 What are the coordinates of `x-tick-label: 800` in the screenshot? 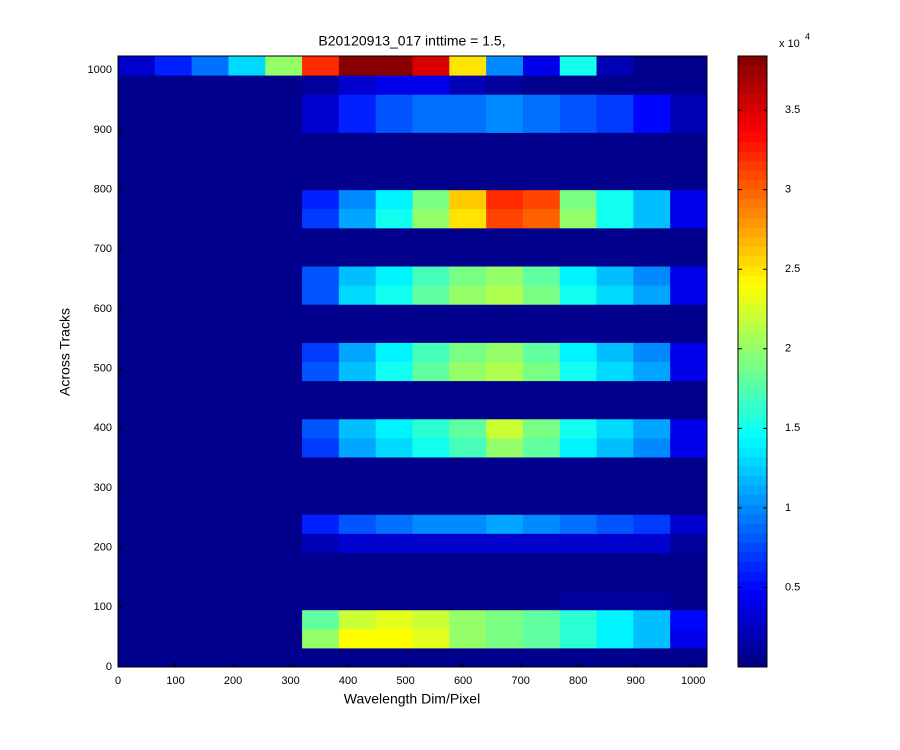 It's located at (578, 681).